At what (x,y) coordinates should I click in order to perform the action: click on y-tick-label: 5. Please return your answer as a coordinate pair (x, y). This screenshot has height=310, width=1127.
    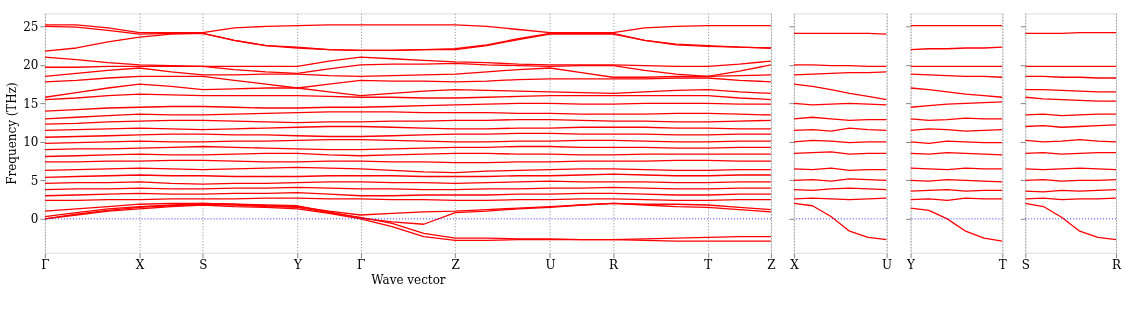
    Looking at the image, I should click on (34, 180).